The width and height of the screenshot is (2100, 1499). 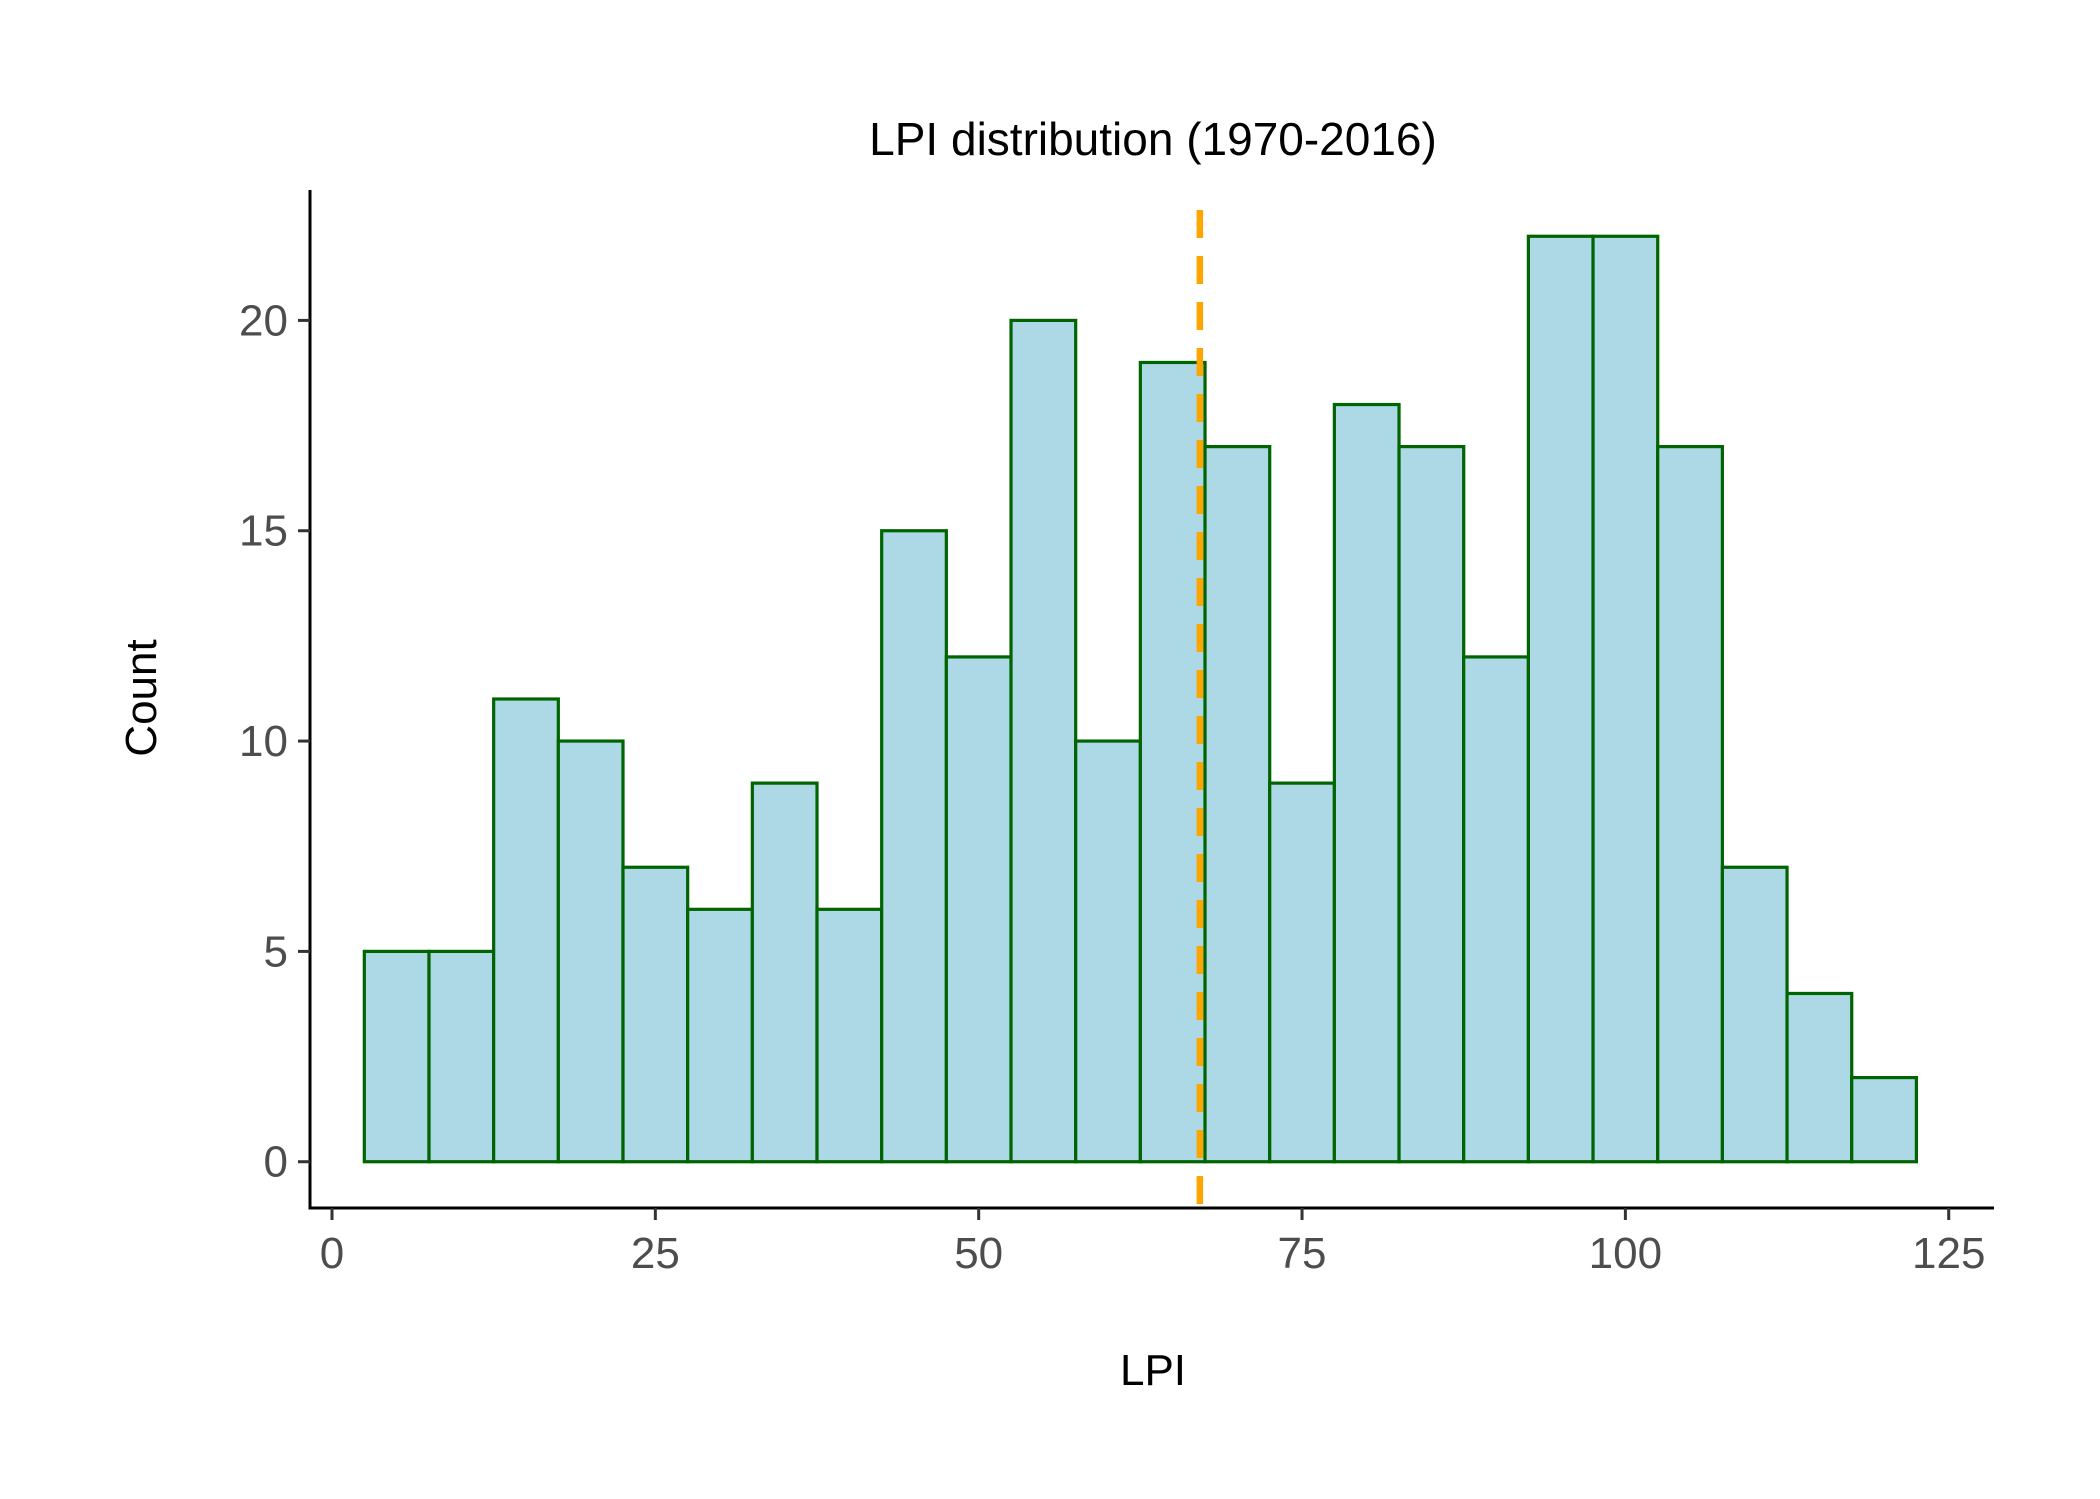 I want to click on y-tick-label: 0, so click(x=276, y=1162).